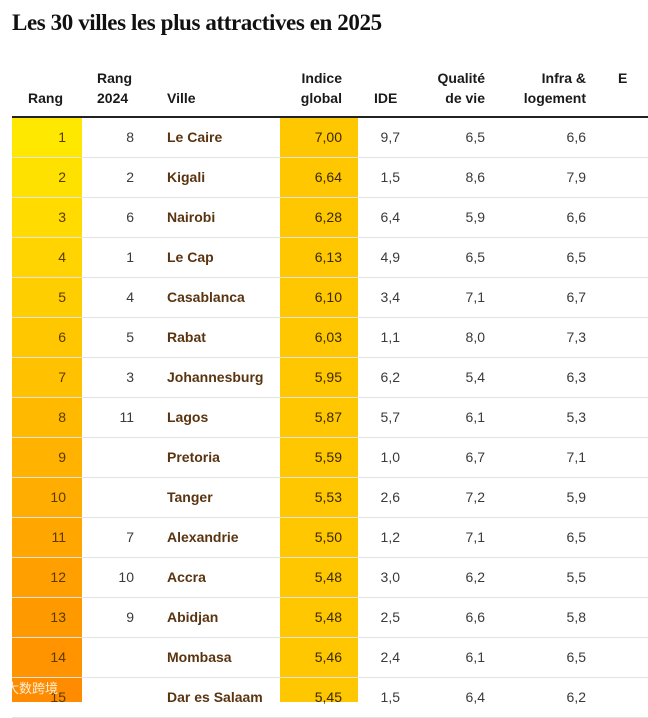 The image size is (648, 718). Describe the element at coordinates (32, 688) in the screenshot. I see `watermark: 大数跨境` at that location.